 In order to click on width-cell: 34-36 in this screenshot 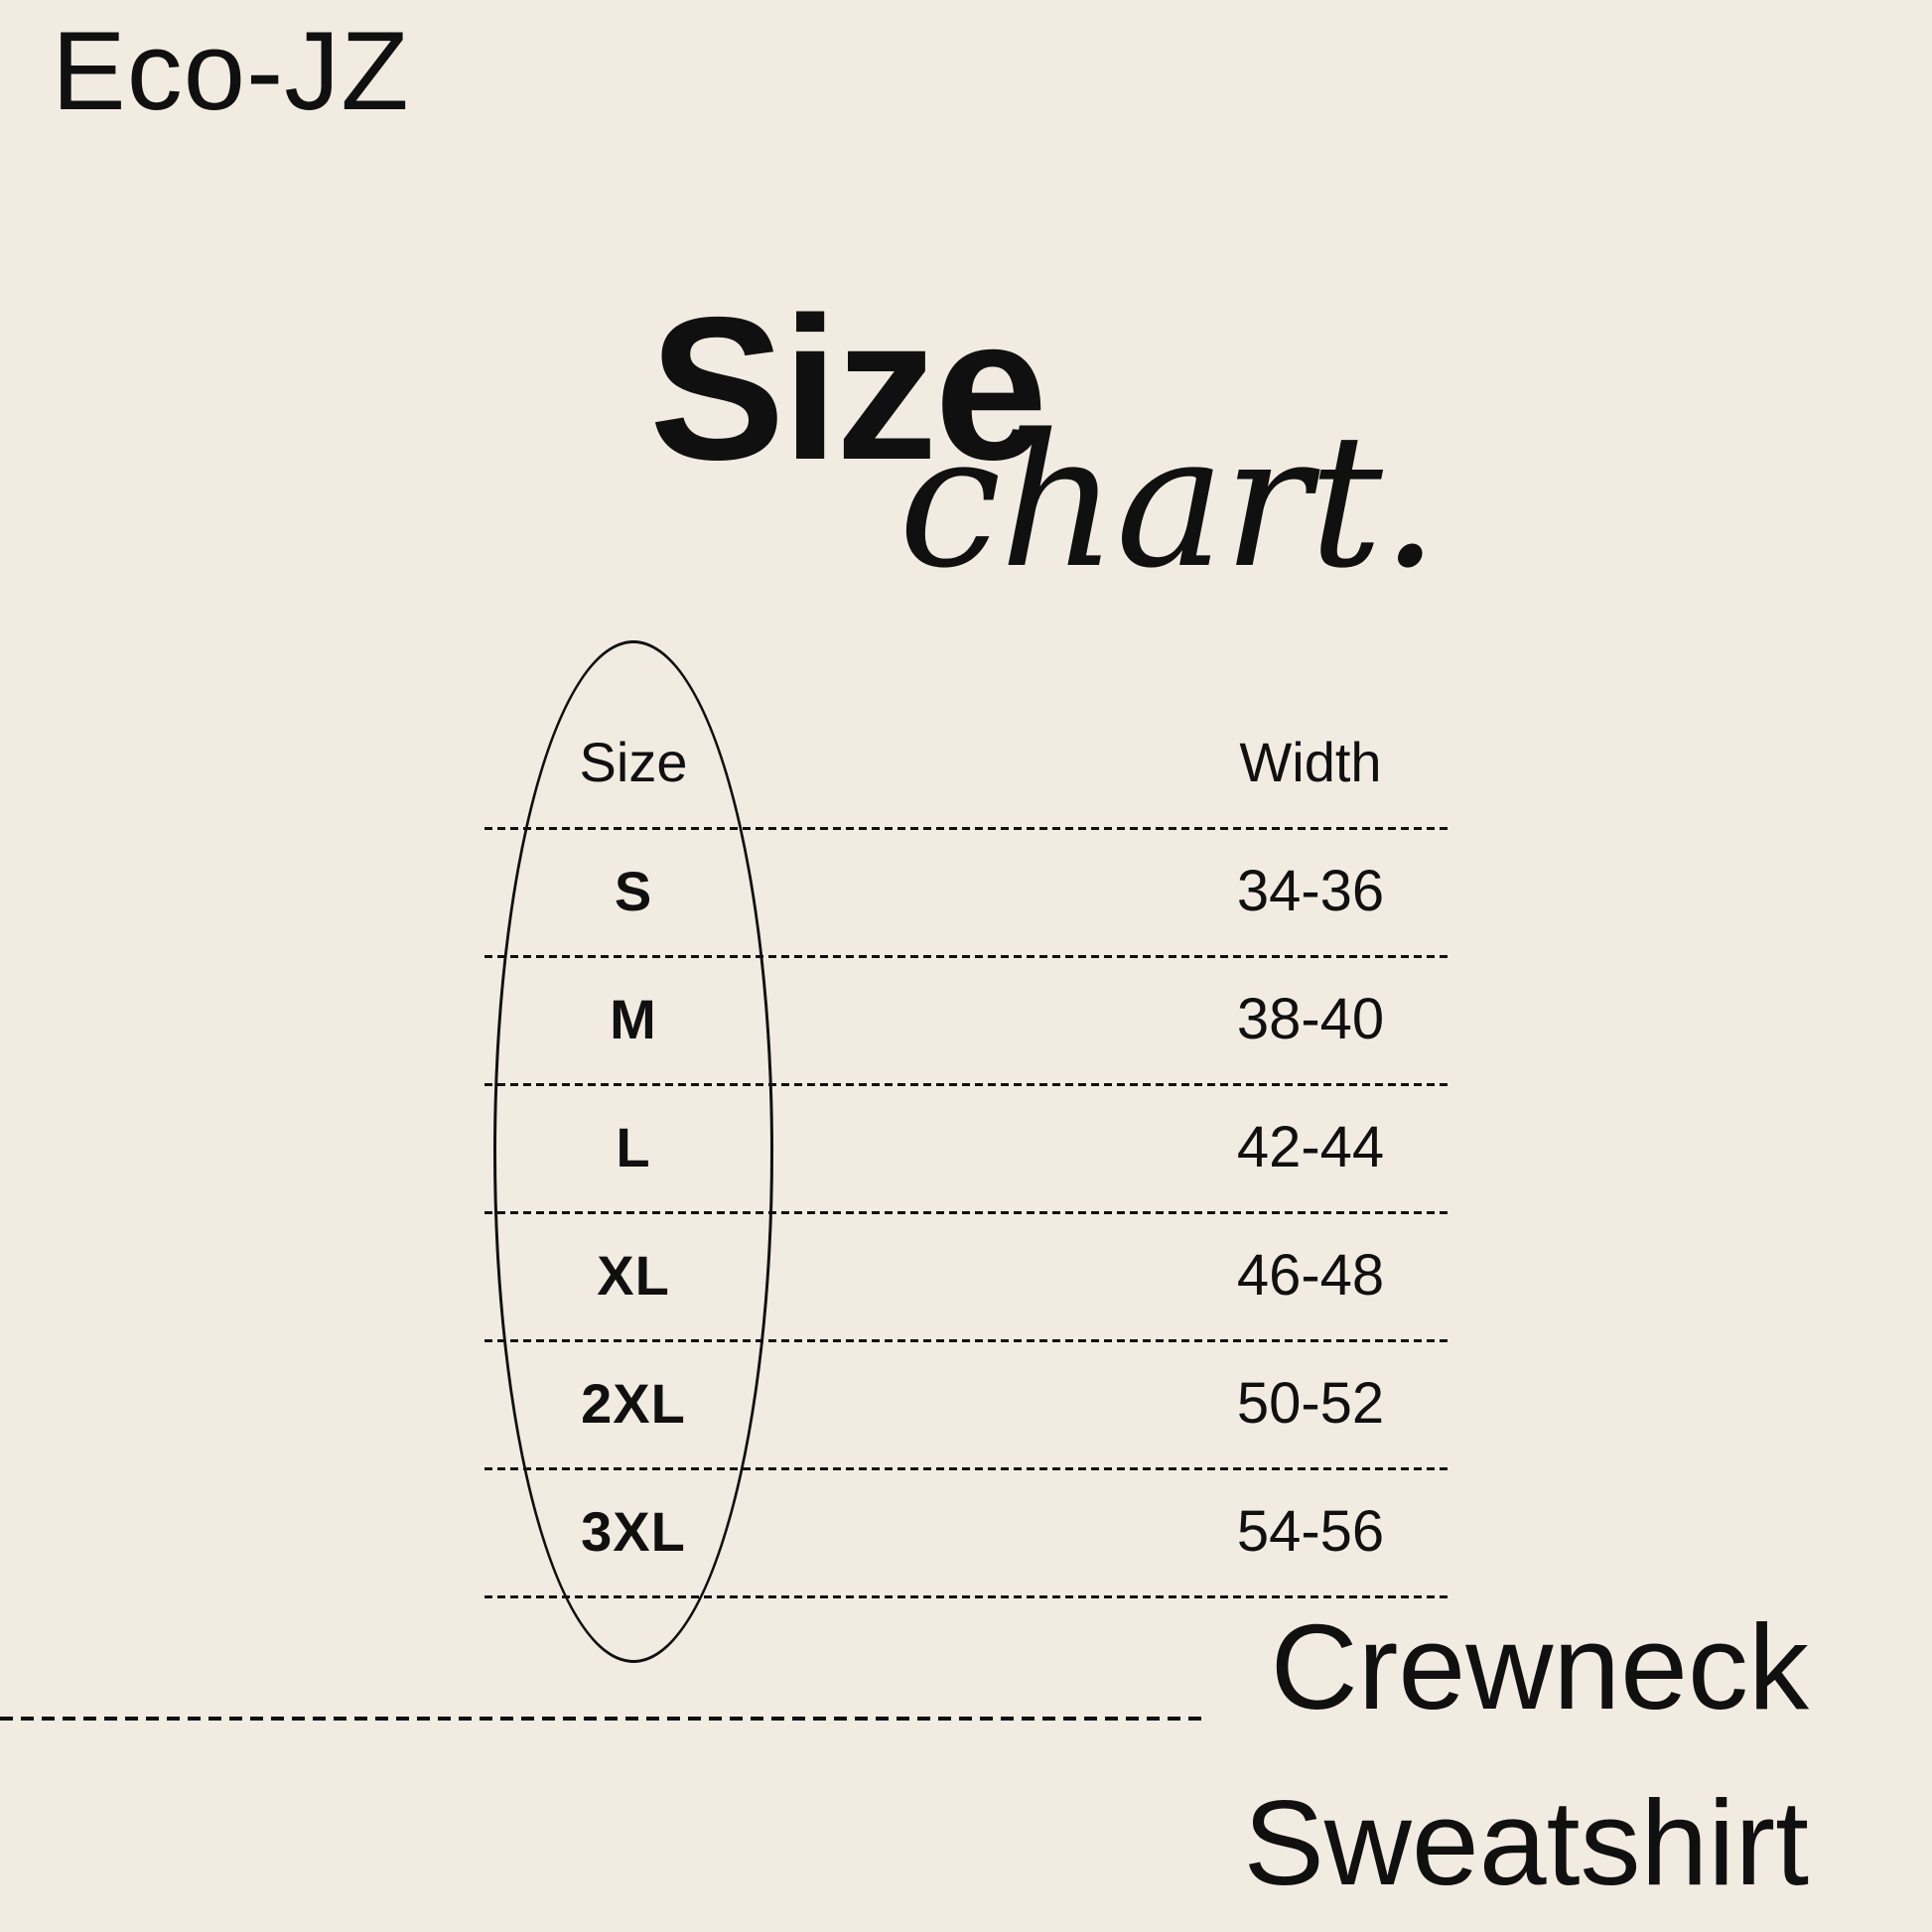, I will do `click(1310, 890)`.